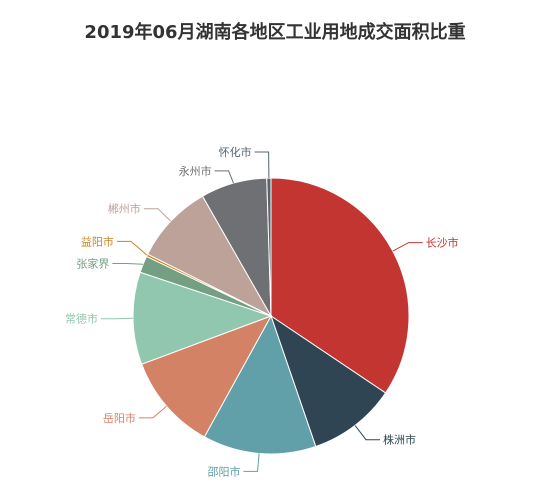 The image size is (550, 490). I want to click on chart-title: 2019年06月湖南各地区工业用地成交面积比重, so click(275, 32).